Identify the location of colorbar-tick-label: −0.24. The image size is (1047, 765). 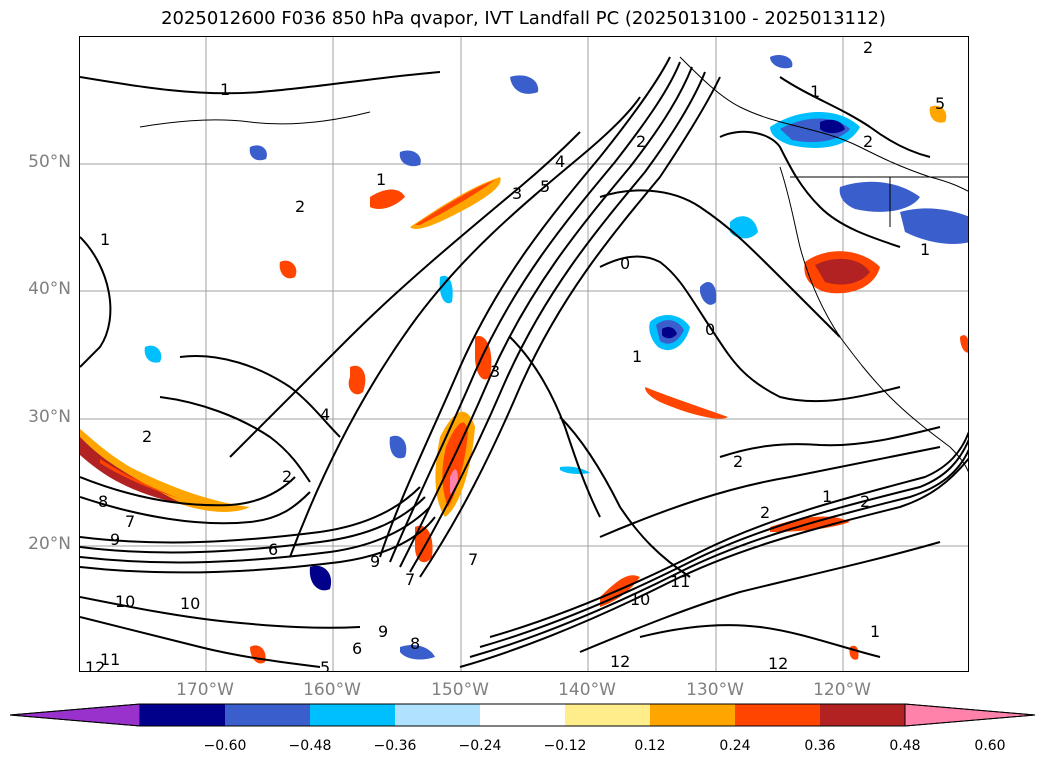
(480, 746).